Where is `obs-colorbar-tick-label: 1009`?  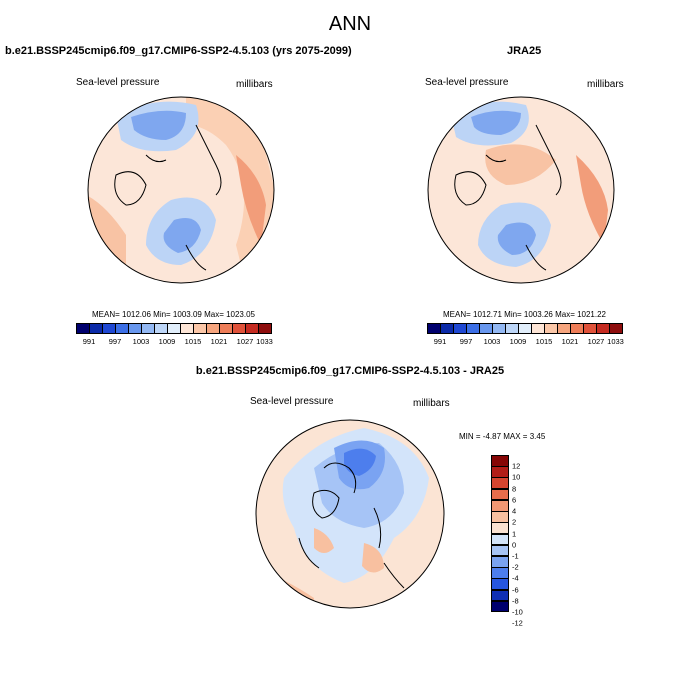
obs-colorbar-tick-label: 1009 is located at coordinates (518, 341).